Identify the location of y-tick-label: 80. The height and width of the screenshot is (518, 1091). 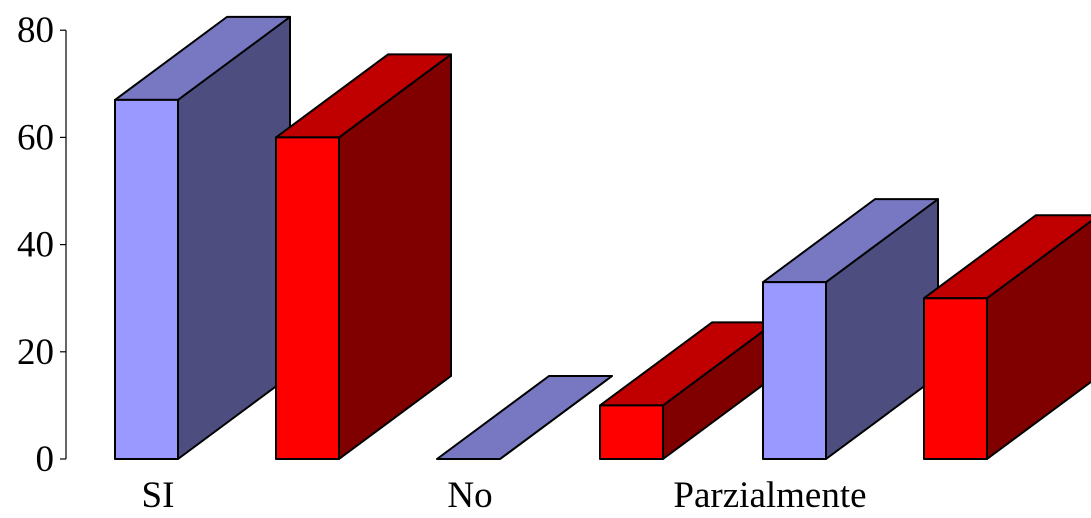
(35, 30).